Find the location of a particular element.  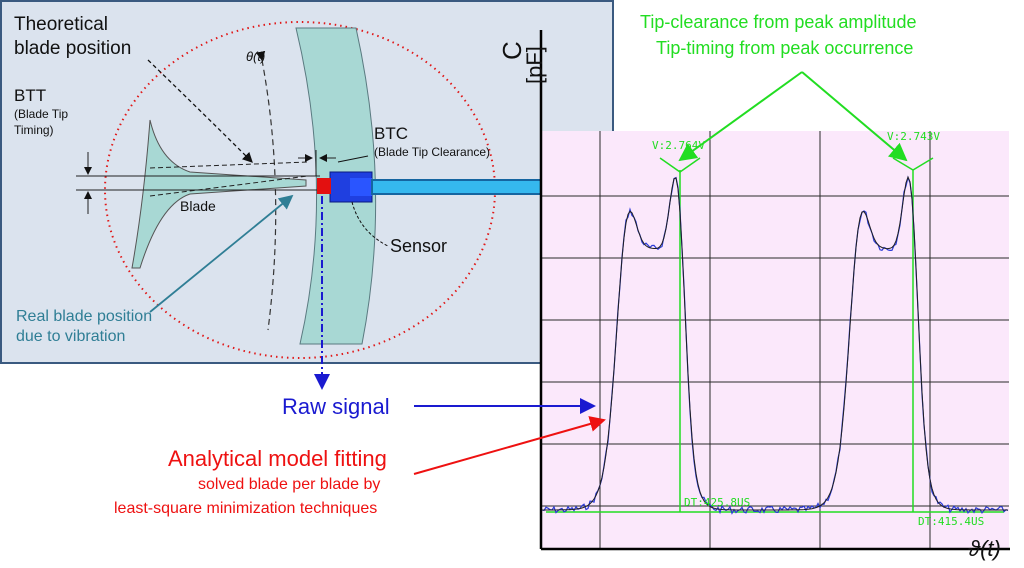

peak2-pointer is located at coordinates (854, 116).